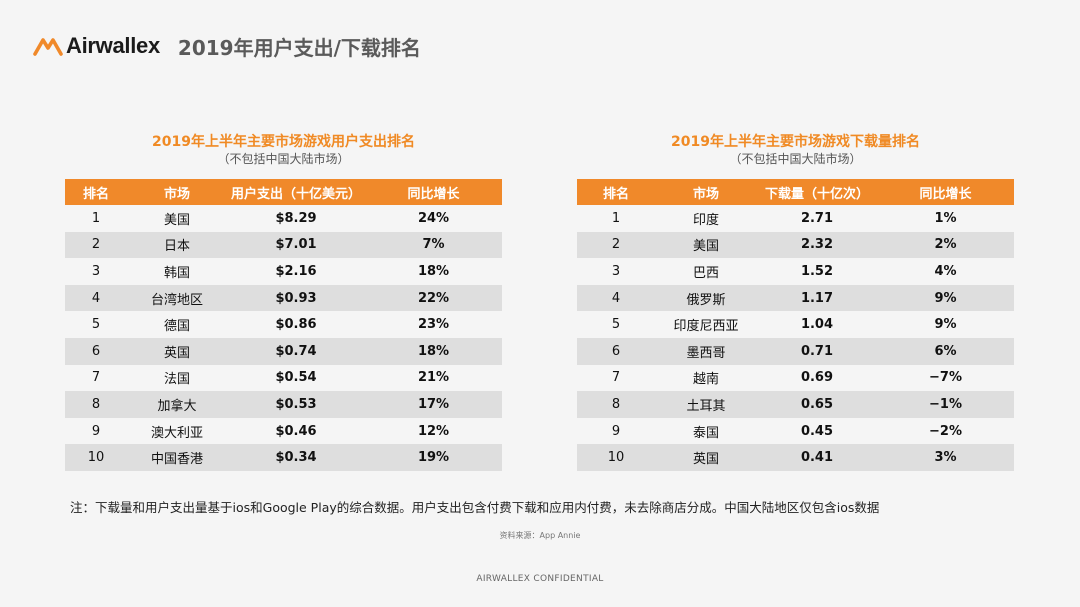  What do you see at coordinates (48, 47) in the screenshot?
I see `airwallex-logo-icon` at bounding box center [48, 47].